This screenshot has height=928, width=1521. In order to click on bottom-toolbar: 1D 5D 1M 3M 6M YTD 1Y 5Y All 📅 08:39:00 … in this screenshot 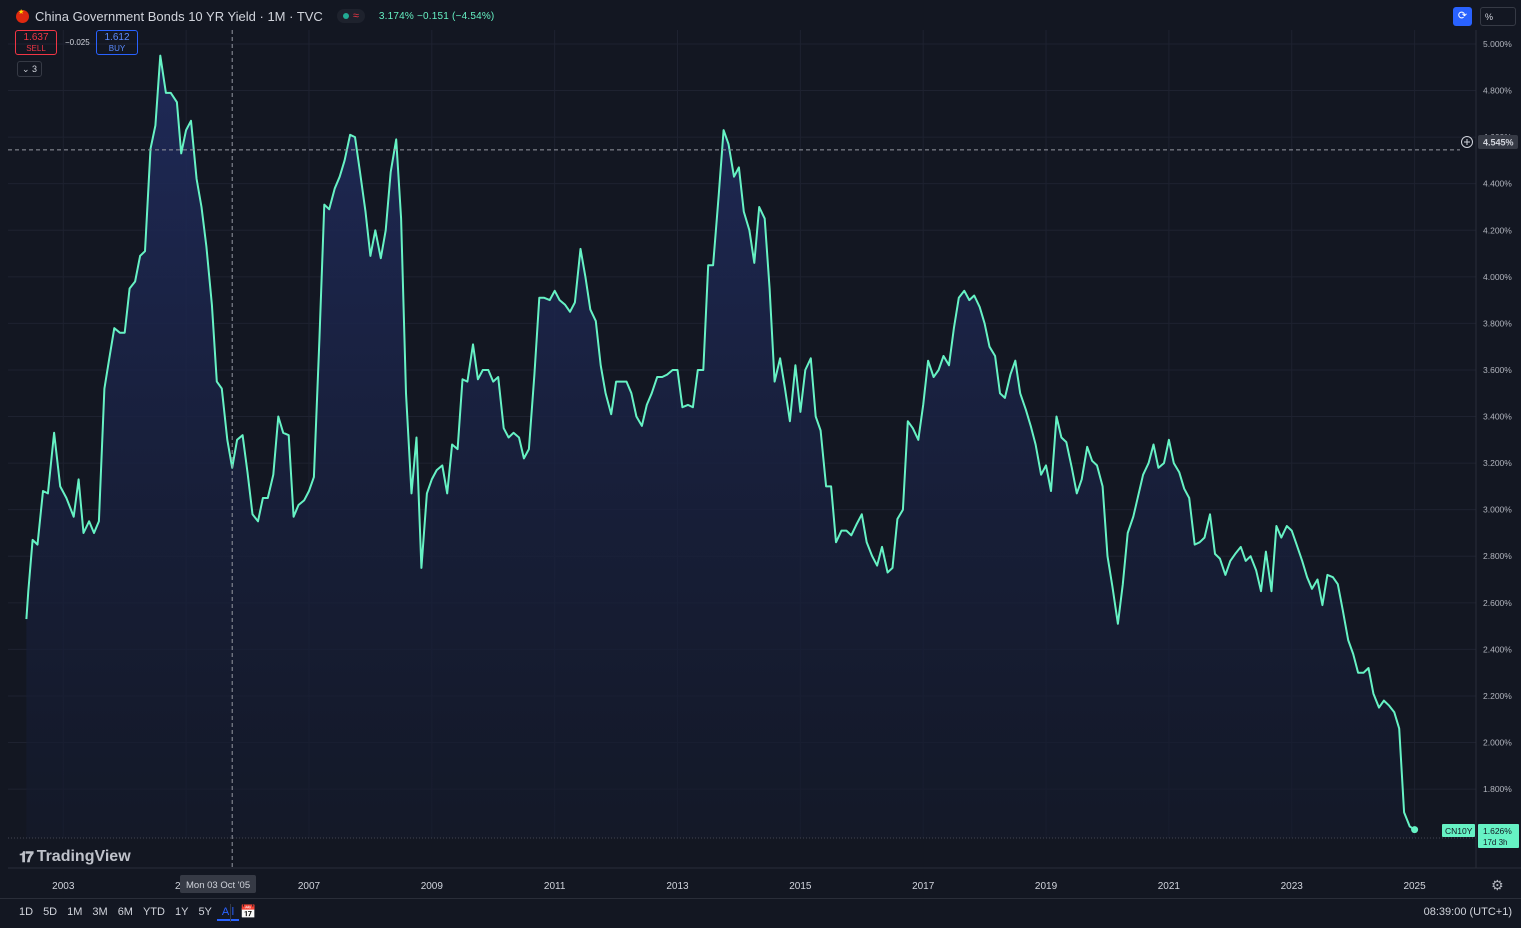, I will do `click(760, 913)`.